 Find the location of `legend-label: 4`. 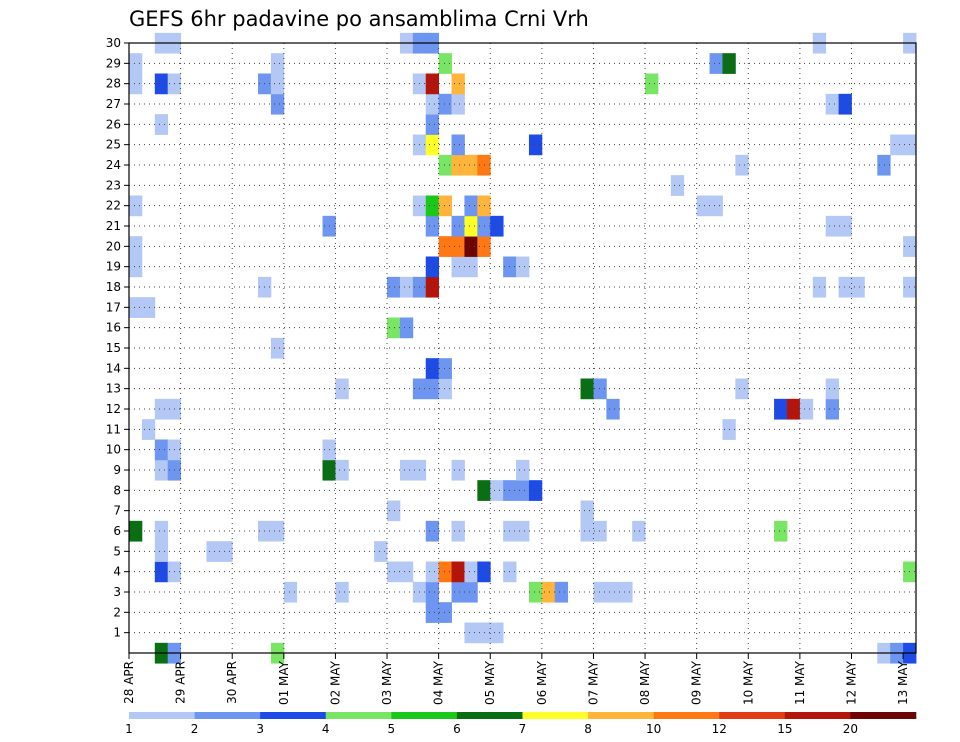

legend-label: 4 is located at coordinates (326, 729).